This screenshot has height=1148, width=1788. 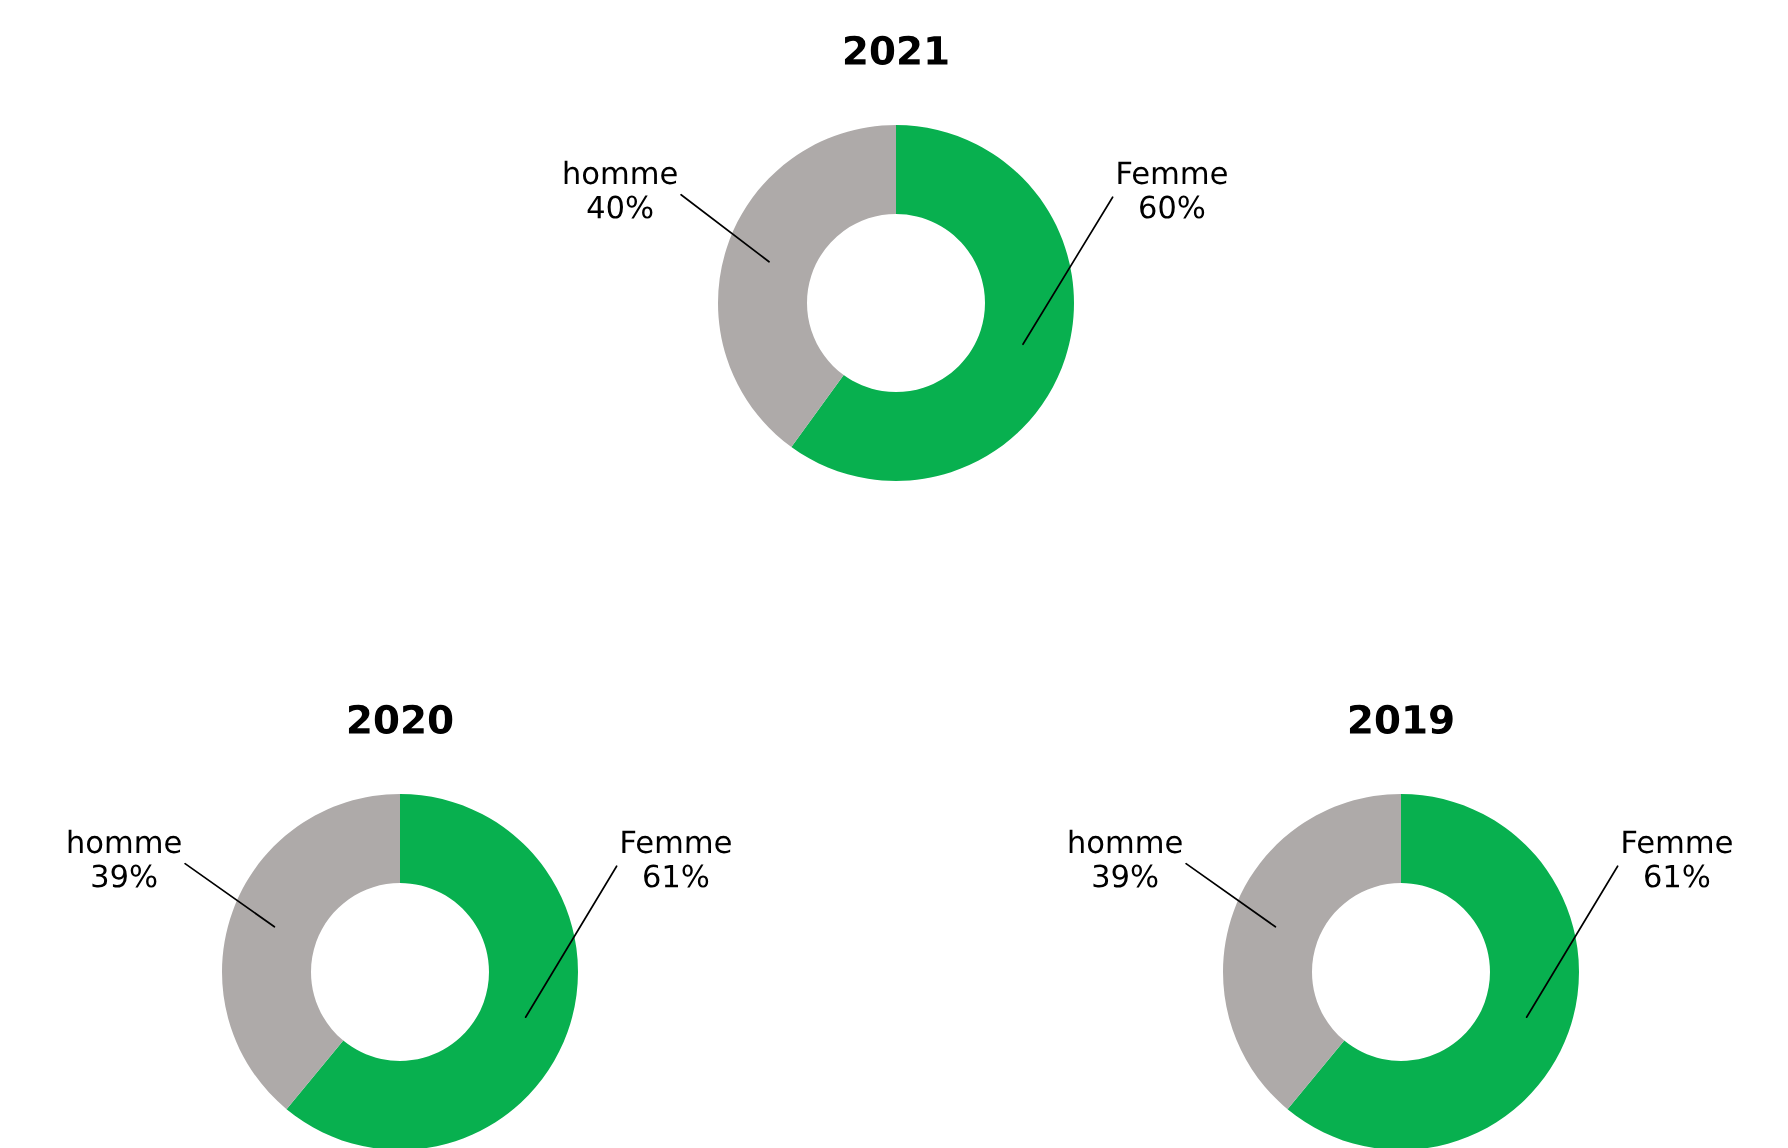 What do you see at coordinates (896, 50) in the screenshot?
I see `chart-title: 2021` at bounding box center [896, 50].